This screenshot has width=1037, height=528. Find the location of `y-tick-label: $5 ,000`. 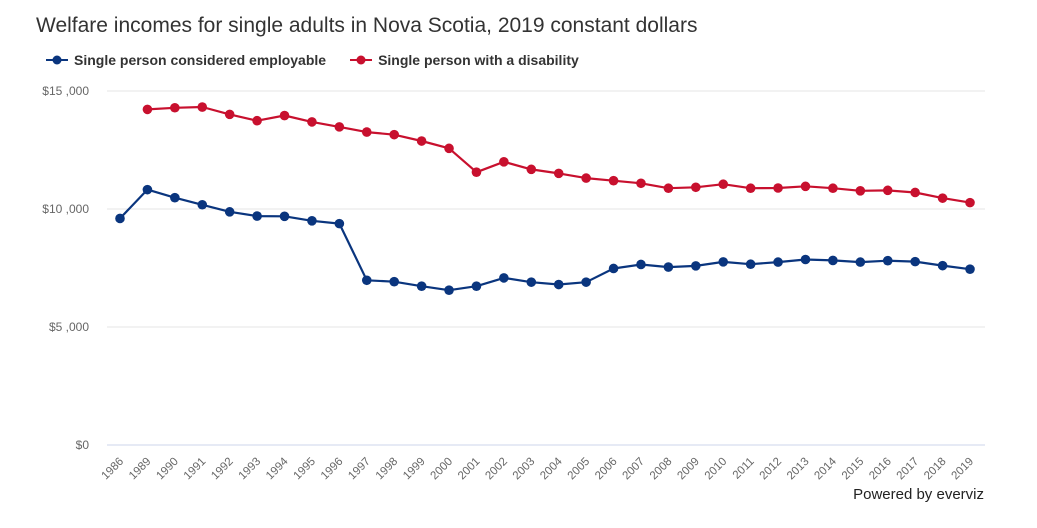

y-tick-label: $5 ,000 is located at coordinates (69, 327).